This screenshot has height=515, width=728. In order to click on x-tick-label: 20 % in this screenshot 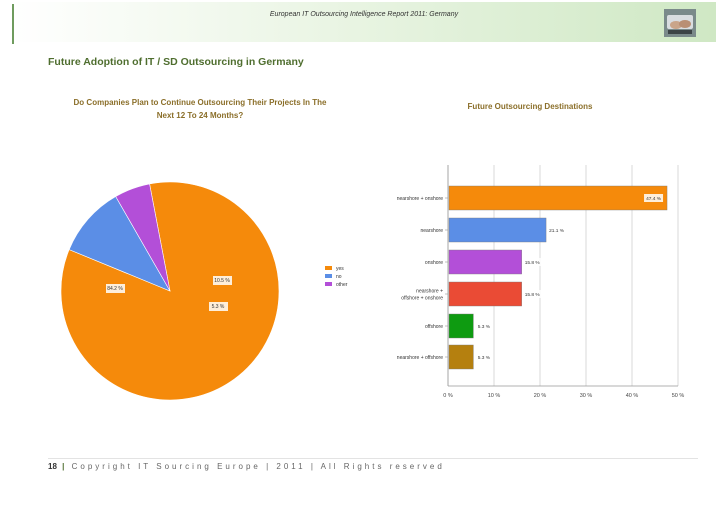, I will do `click(540, 396)`.